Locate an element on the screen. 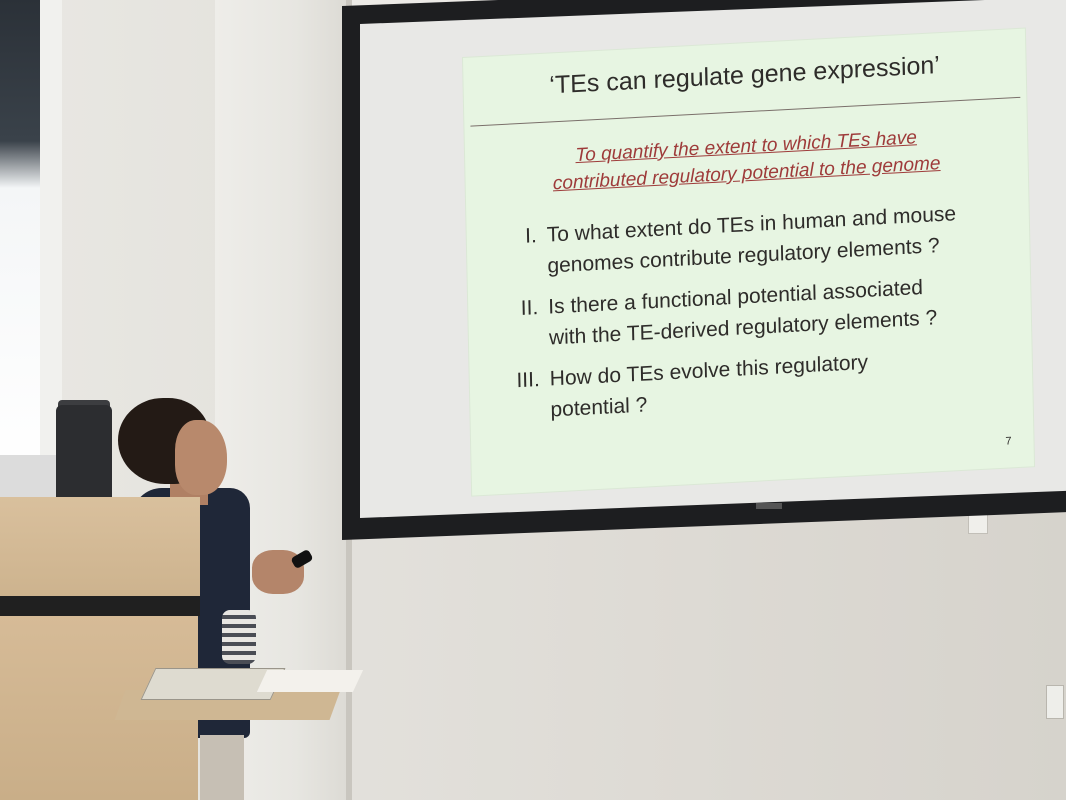  question-number: I. is located at coordinates (531, 236).